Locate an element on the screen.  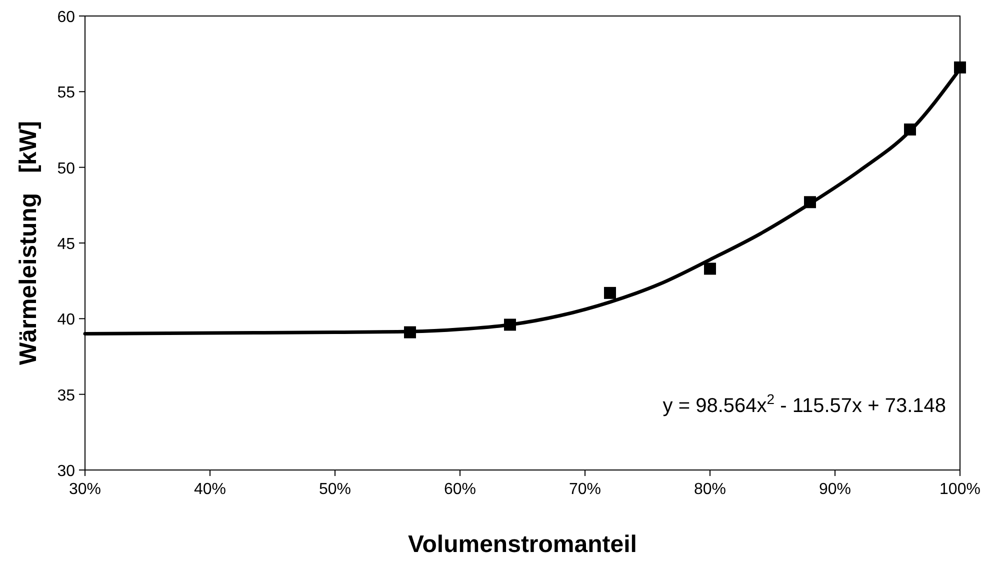
x-axis-title: Volumenstromanteil is located at coordinates (522, 544).